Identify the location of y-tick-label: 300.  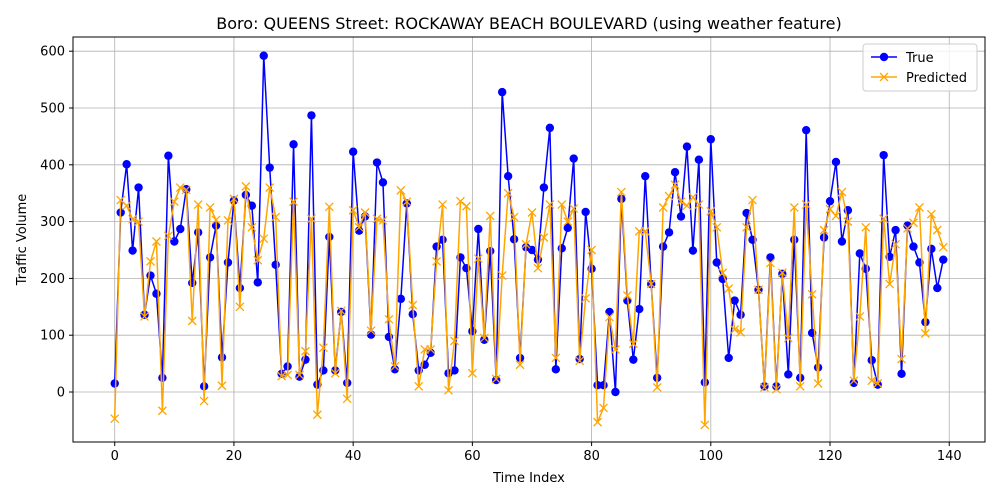
(52, 222).